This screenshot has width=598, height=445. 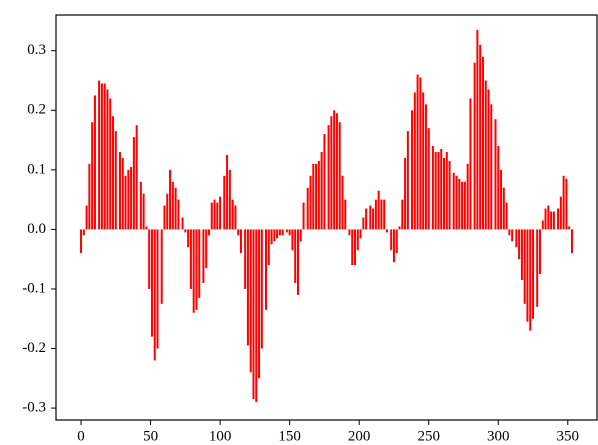 What do you see at coordinates (34, 348) in the screenshot?
I see `y-tick-label: -0.2` at bounding box center [34, 348].